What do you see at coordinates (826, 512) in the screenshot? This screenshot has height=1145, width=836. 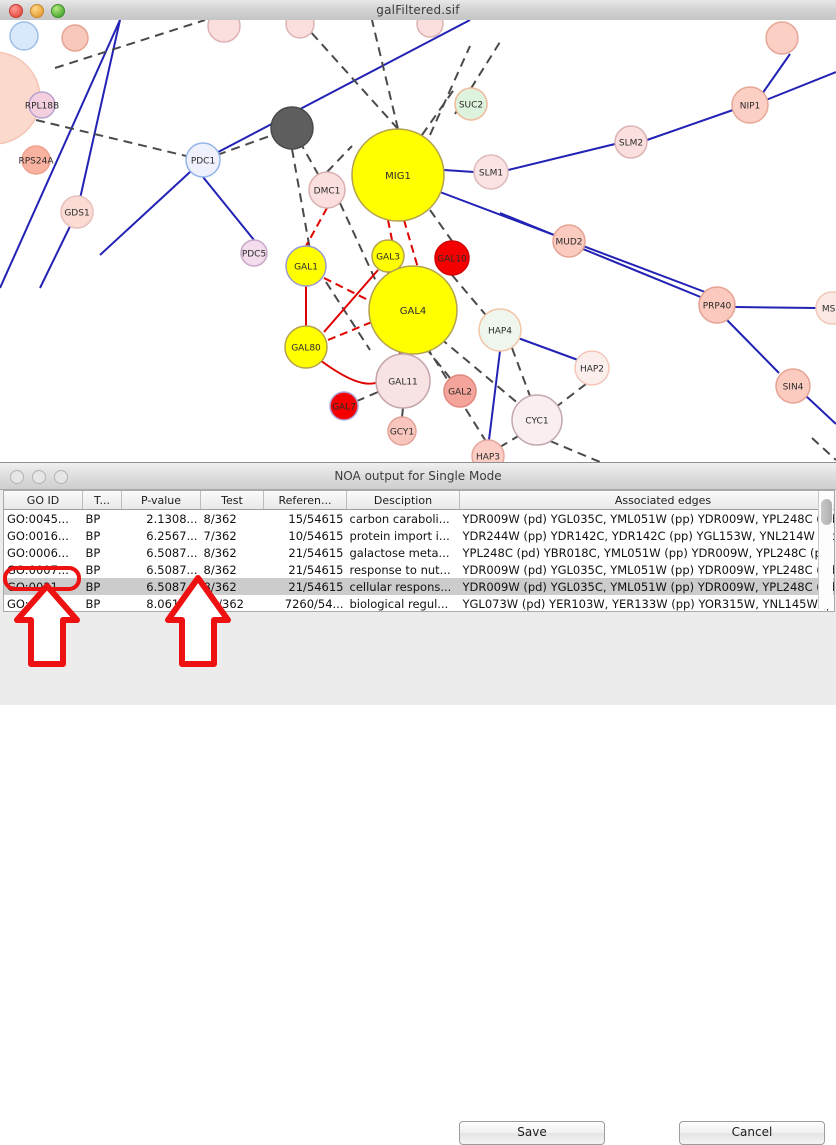 I see `scrollbar-thumb` at bounding box center [826, 512].